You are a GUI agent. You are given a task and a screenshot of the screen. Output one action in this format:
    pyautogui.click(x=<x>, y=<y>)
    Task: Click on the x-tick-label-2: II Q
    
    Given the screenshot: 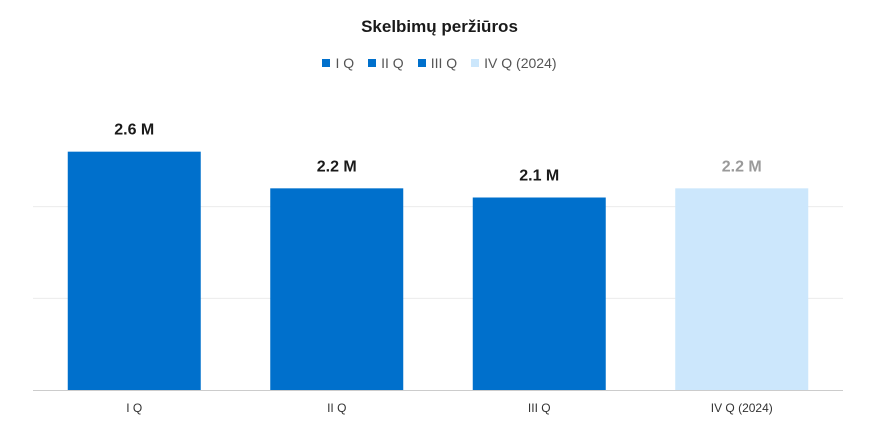 What is the action you would take?
    pyautogui.click(x=336, y=408)
    